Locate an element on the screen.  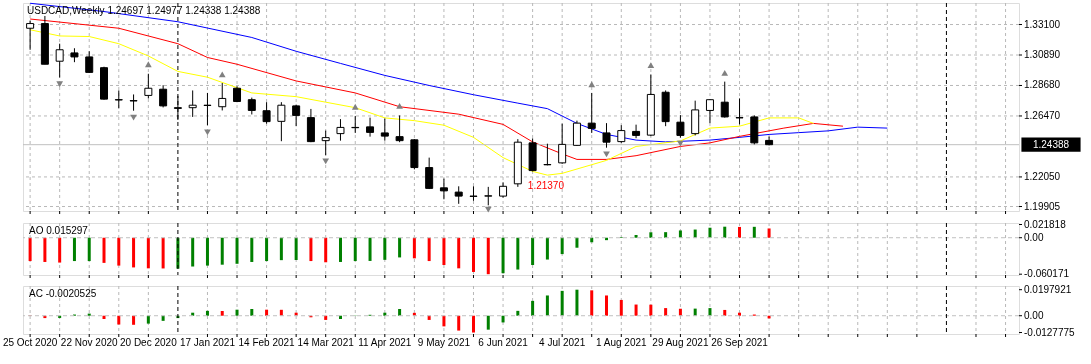
x-tick-label: 1 Aug 2021 is located at coordinates (621, 342).